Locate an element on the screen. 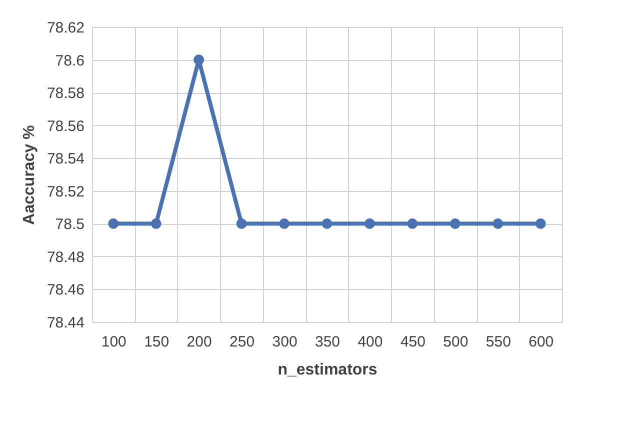 The image size is (627, 421). x-tick-label: 150 is located at coordinates (157, 342).